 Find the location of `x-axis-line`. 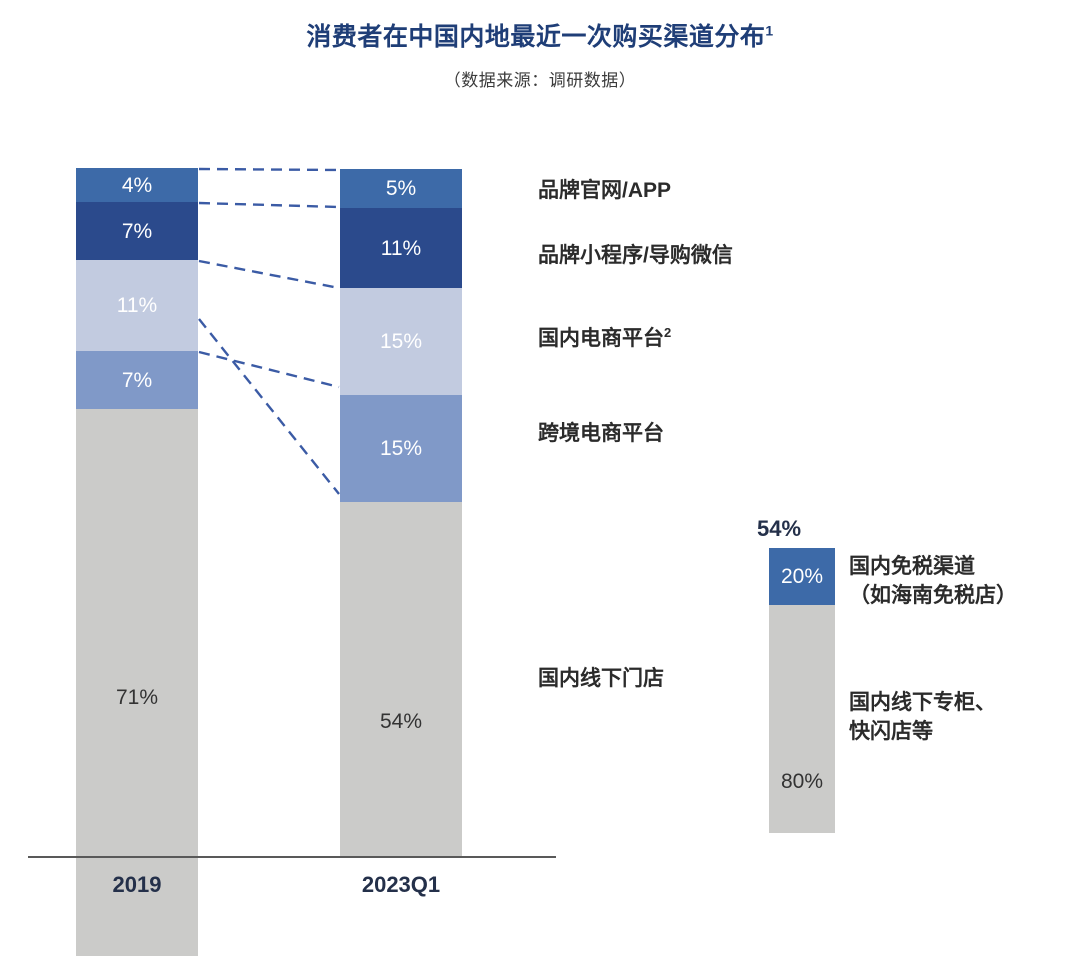

x-axis-line is located at coordinates (292, 857).